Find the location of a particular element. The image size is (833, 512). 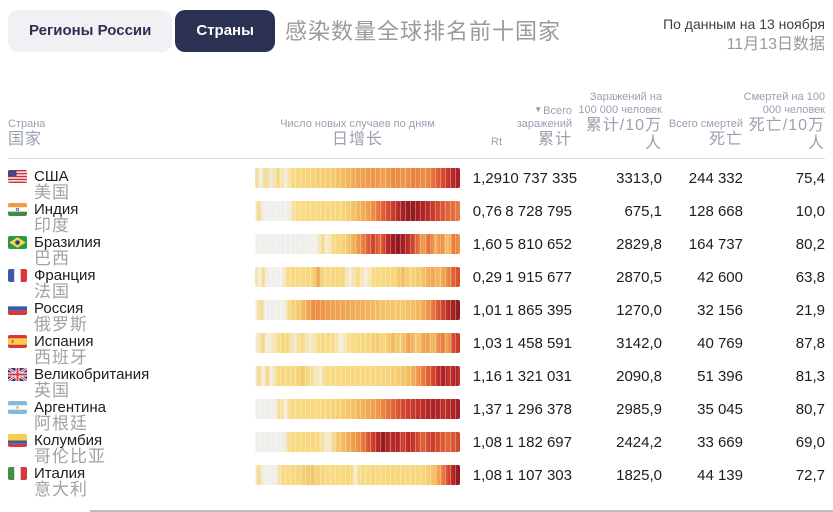

next-section-edge is located at coordinates (461, 511).